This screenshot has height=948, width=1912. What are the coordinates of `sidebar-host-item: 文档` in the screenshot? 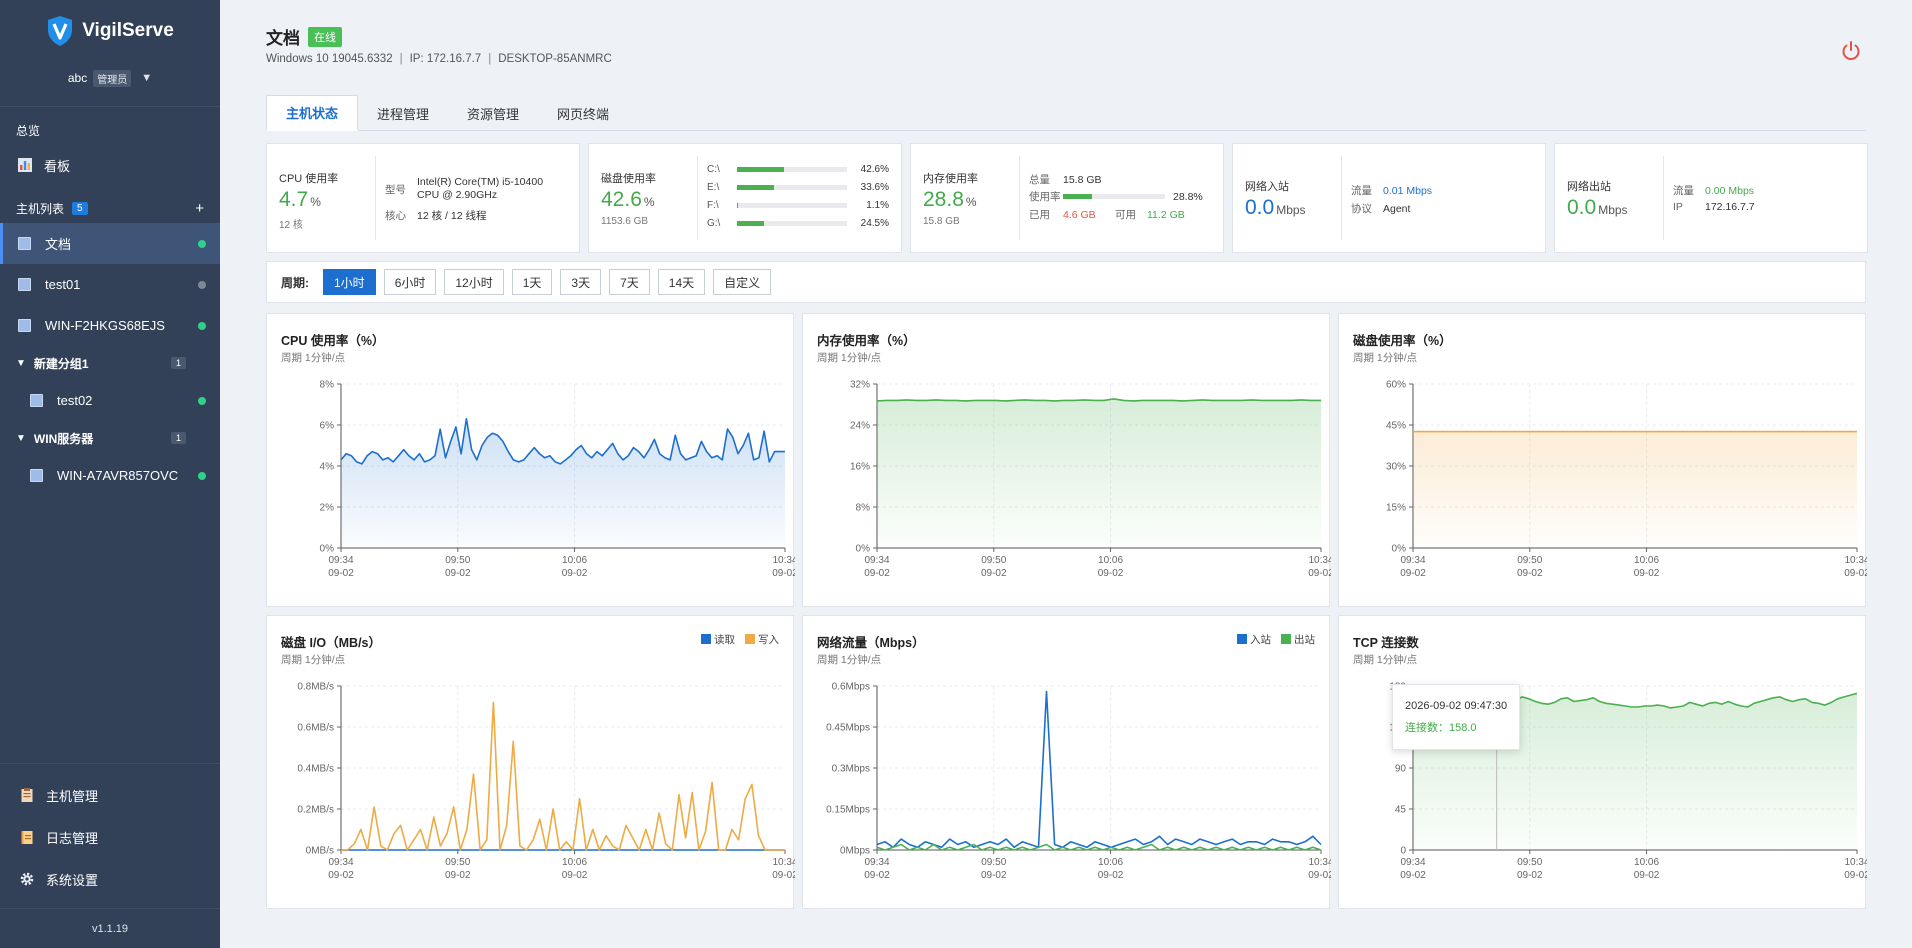 It's located at (110, 243).